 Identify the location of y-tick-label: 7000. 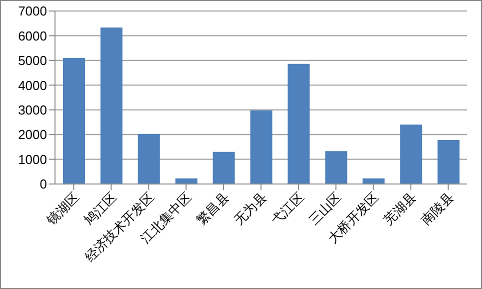
(32, 11).